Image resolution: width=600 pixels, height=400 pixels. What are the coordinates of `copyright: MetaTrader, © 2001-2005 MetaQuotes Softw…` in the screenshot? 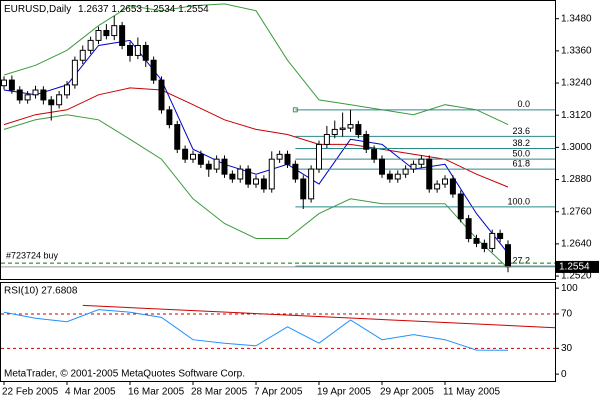 It's located at (124, 374).